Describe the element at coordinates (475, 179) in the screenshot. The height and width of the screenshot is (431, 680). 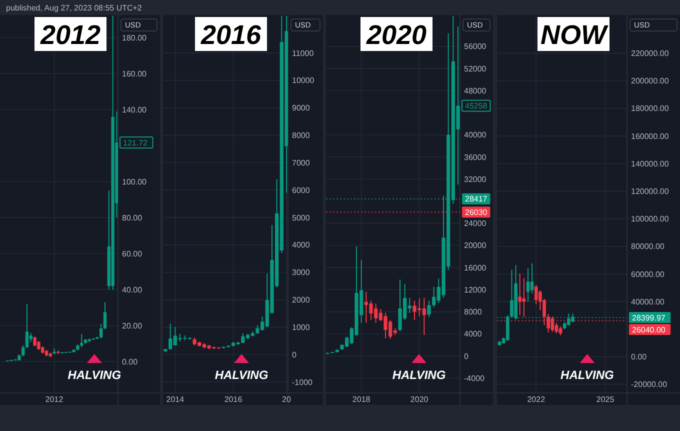
I see `y-tick-label: 32000` at that location.